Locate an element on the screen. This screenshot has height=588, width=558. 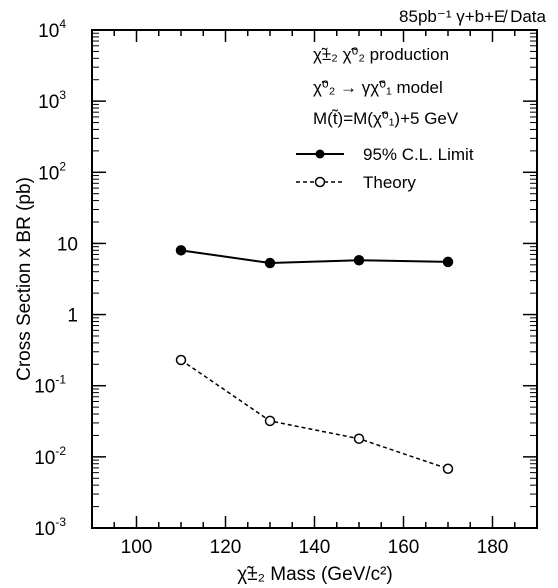
legend-marker-theory is located at coordinates (320, 182).